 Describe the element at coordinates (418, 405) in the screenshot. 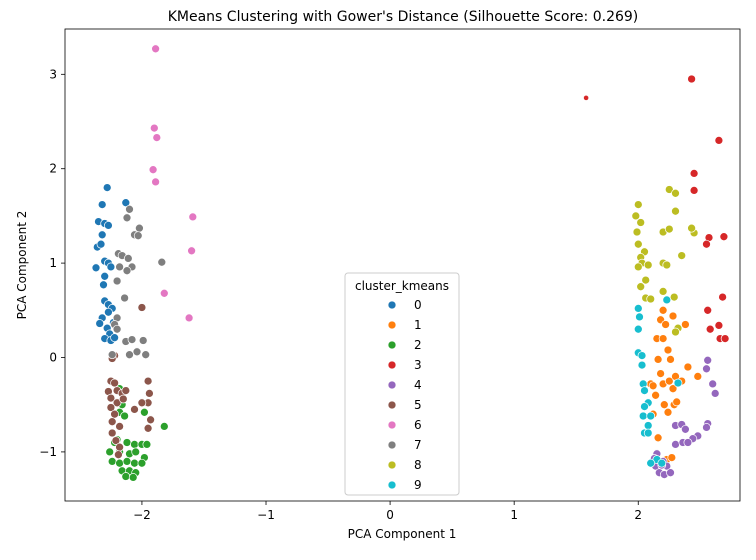

I see `legend-label: 5` at that location.